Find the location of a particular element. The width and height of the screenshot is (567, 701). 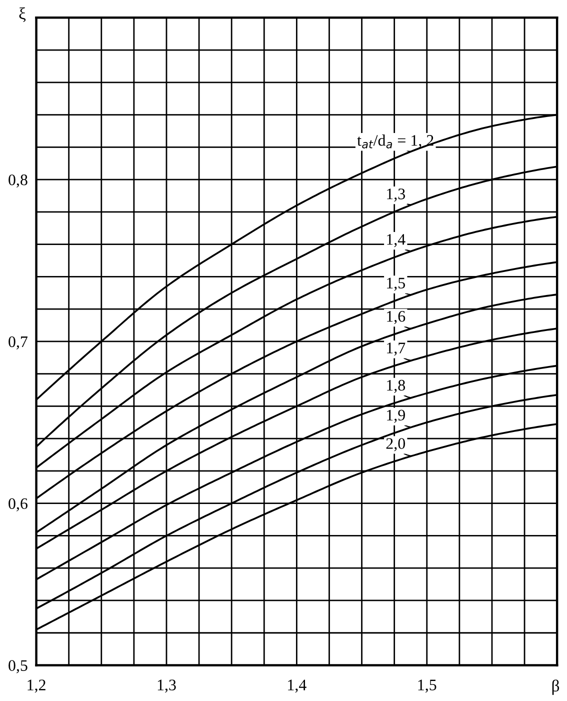

x-tick-label: 1,5 is located at coordinates (427, 686).